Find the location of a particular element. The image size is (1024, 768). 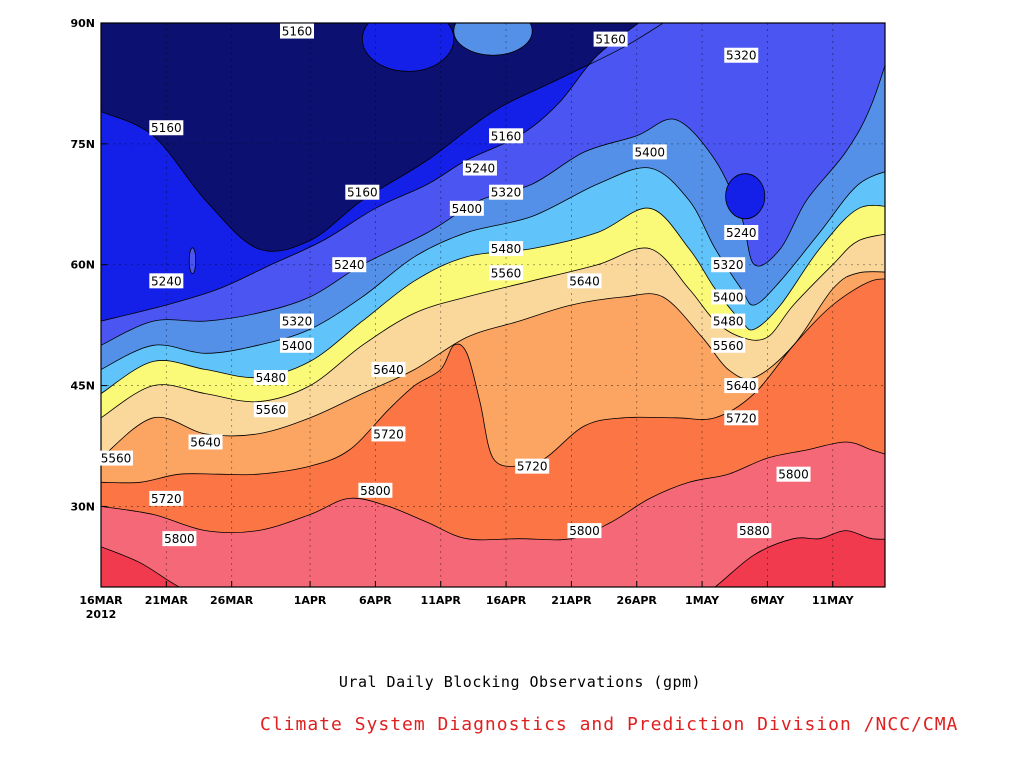

contour-label: 5880 is located at coordinates (754, 531).